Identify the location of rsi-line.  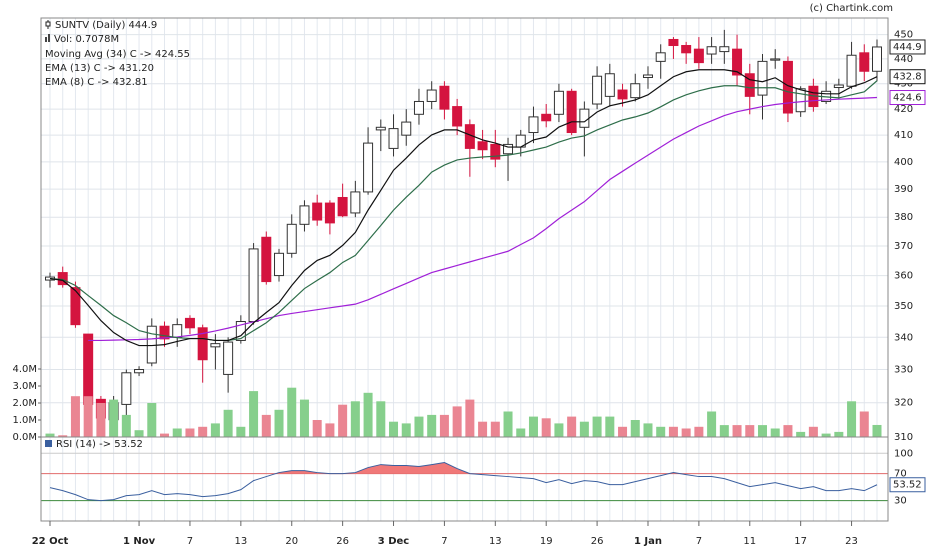
(463, 482).